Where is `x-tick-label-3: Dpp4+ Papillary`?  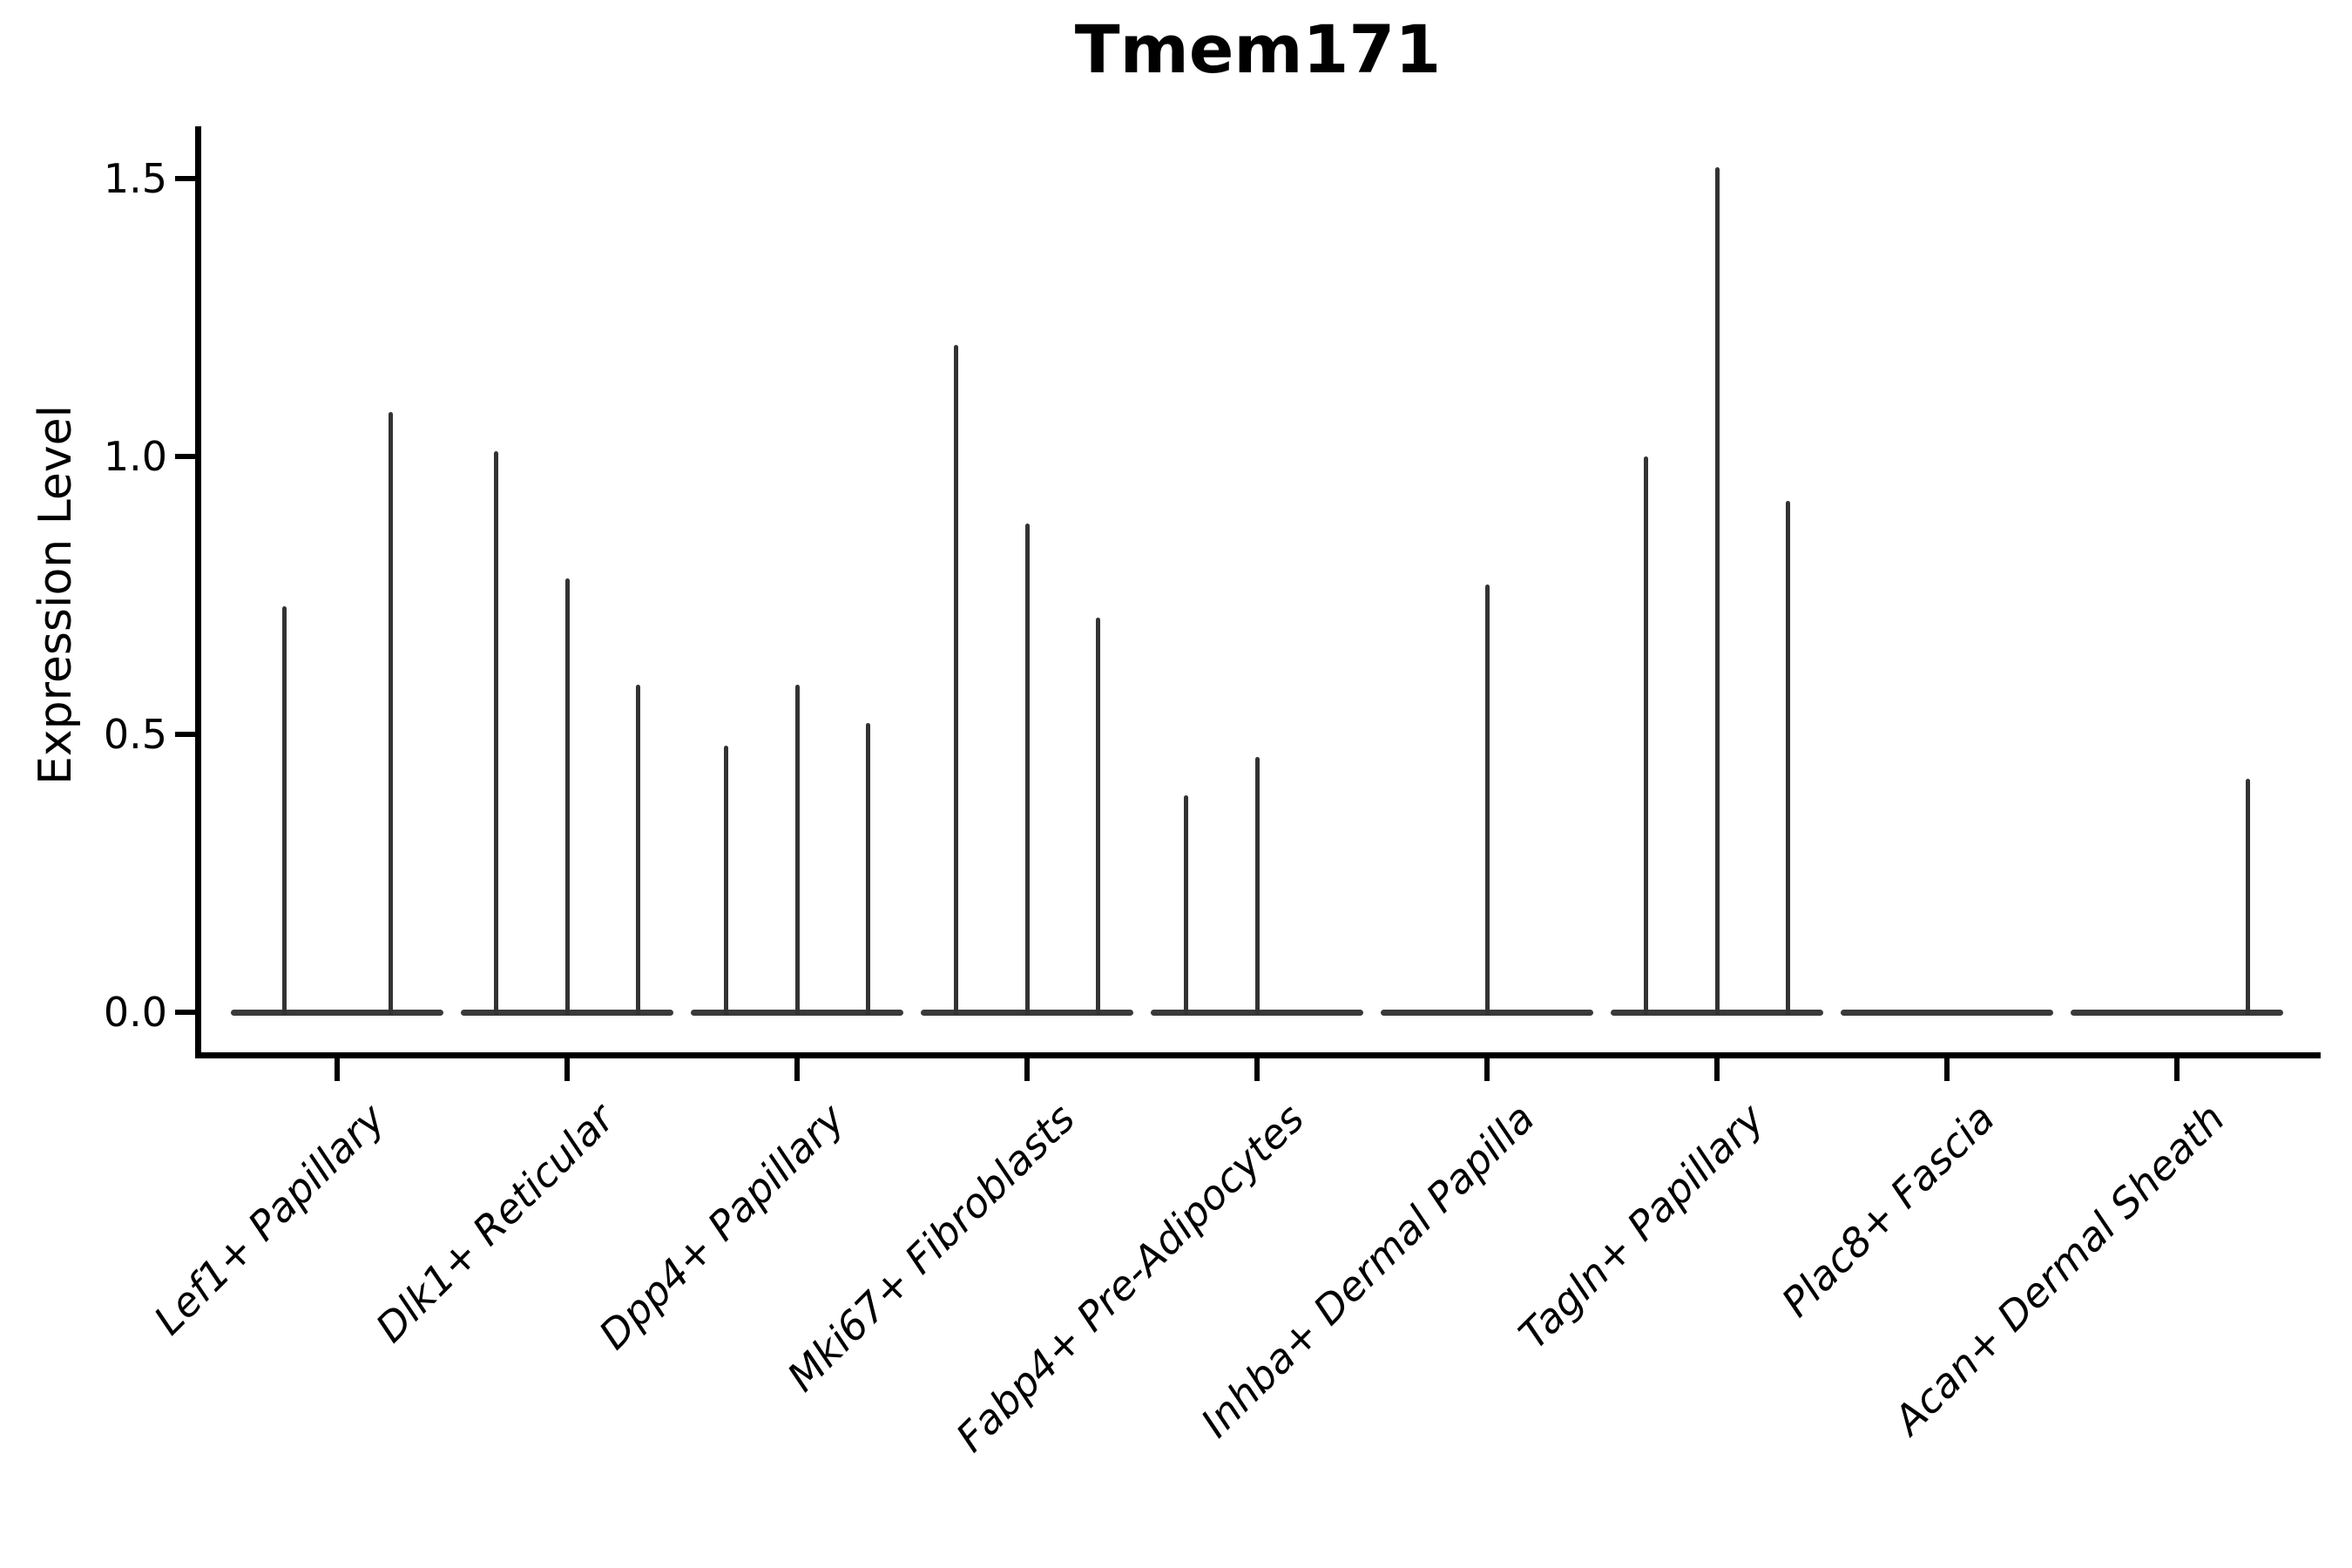
x-tick-label-3: Dpp4+ Papillary is located at coordinates (722, 1226).